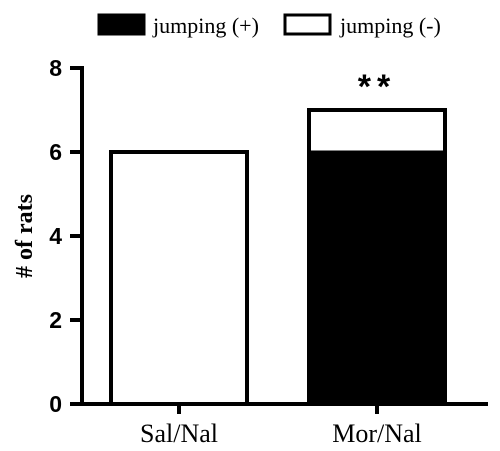 This screenshot has height=451, width=500. I want to click on y-tick-label-3: 6, so click(55, 152).